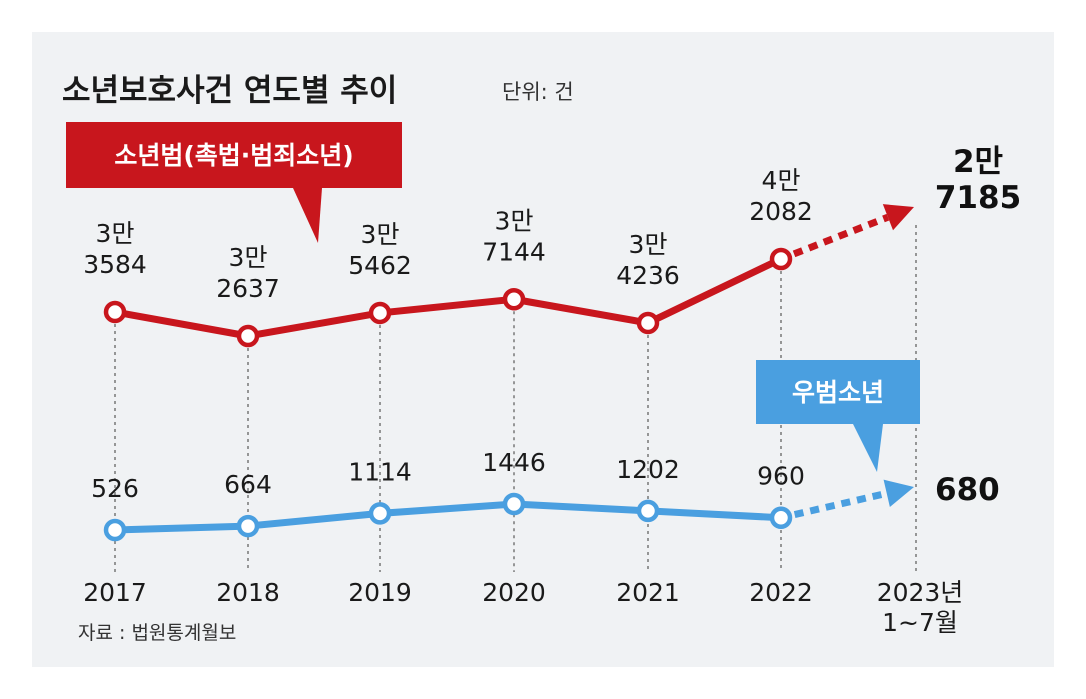  Describe the element at coordinates (248, 273) in the screenshot. I see `data-label-0-1: 3만 2637` at that location.